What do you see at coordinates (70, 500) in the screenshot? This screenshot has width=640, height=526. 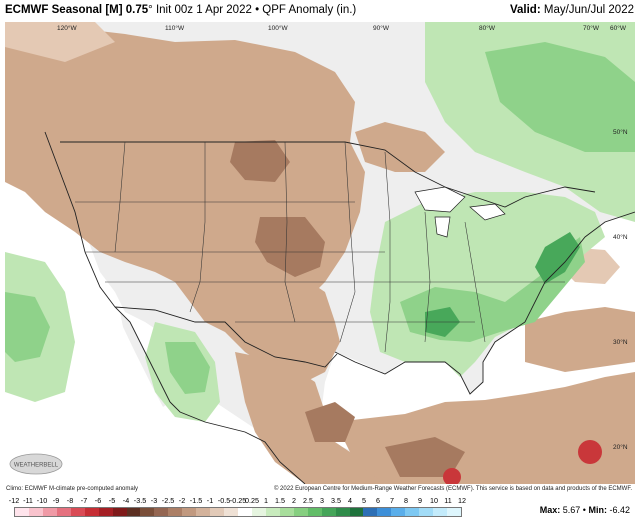 I see `legend-tick-label: -8` at bounding box center [70, 500].